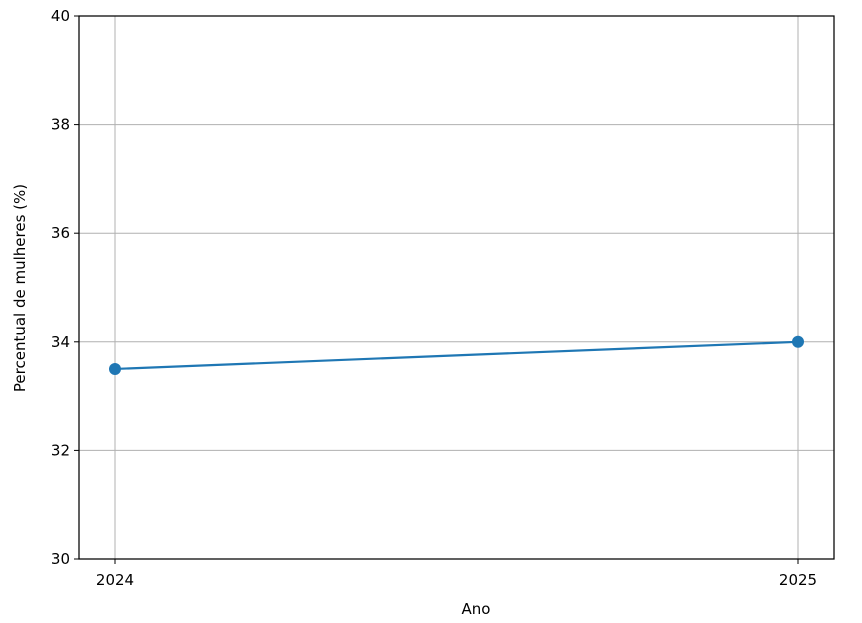 This screenshot has height=623, width=862. What do you see at coordinates (60, 233) in the screenshot?
I see `y-tick-label: 36` at bounding box center [60, 233].